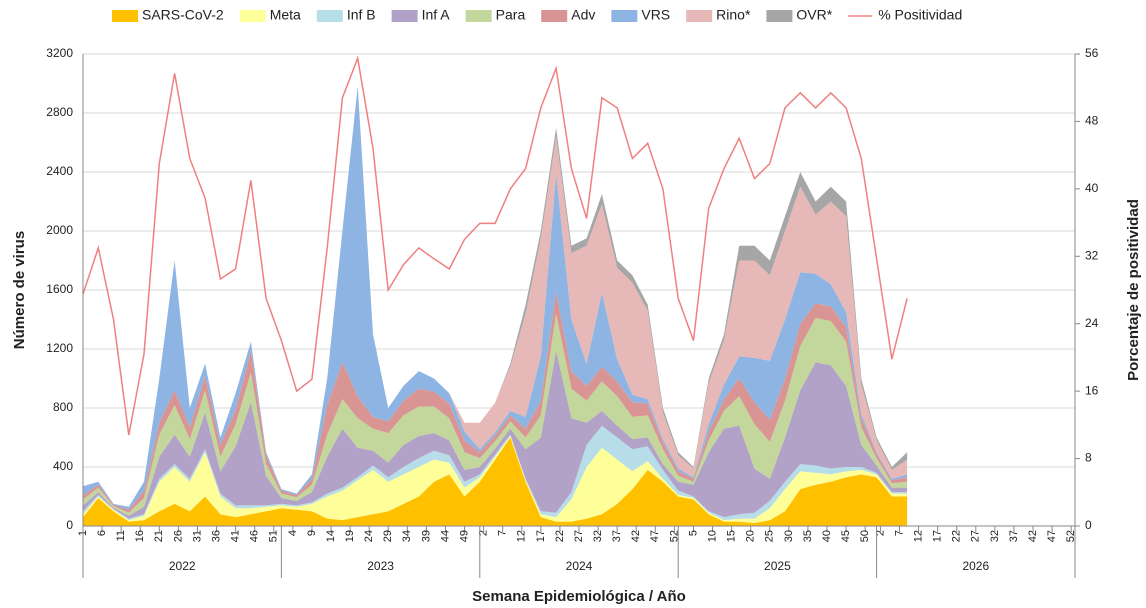  What do you see at coordinates (920, 15) in the screenshot?
I see `legend-label: % Positividad` at bounding box center [920, 15].